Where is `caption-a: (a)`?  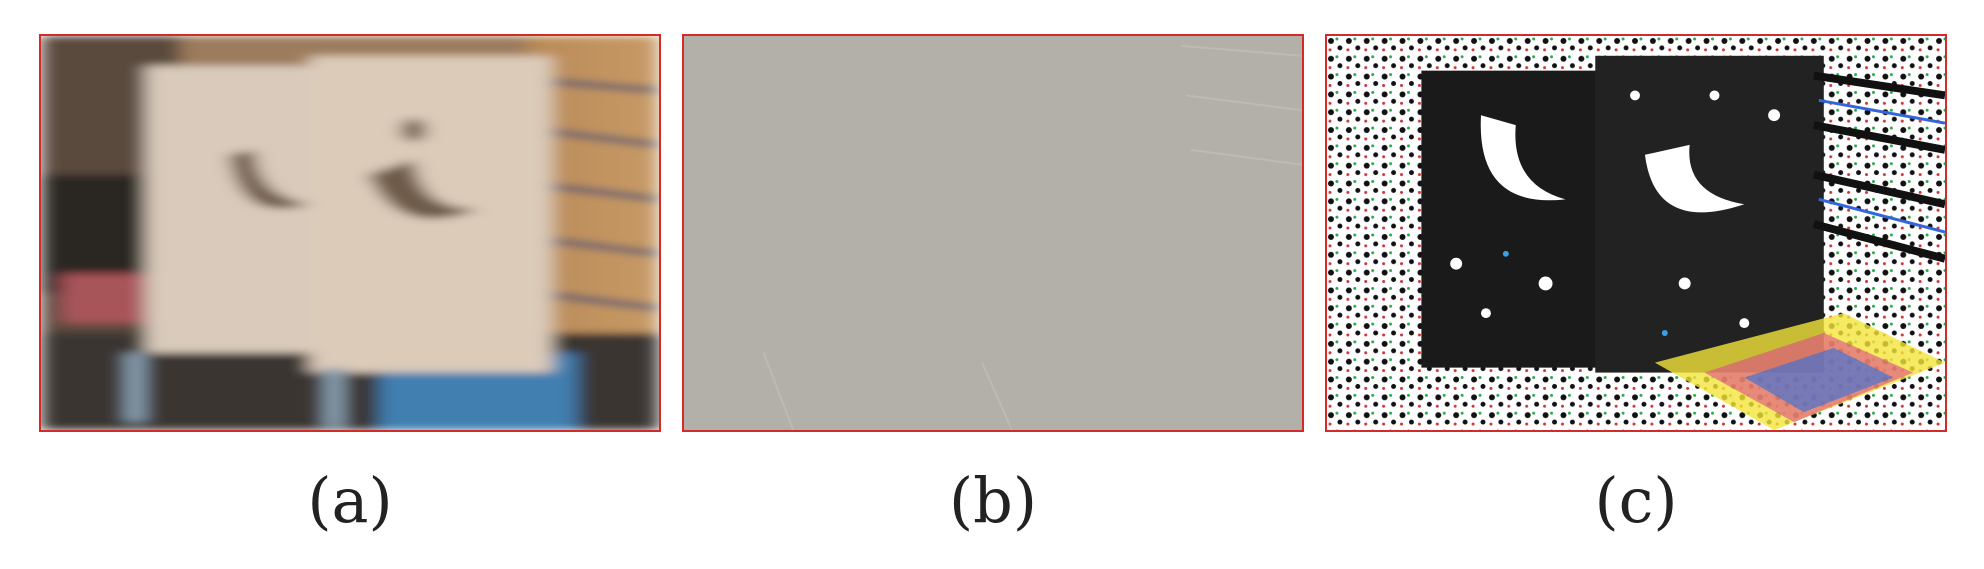
caption-a: (a) is located at coordinates (350, 500).